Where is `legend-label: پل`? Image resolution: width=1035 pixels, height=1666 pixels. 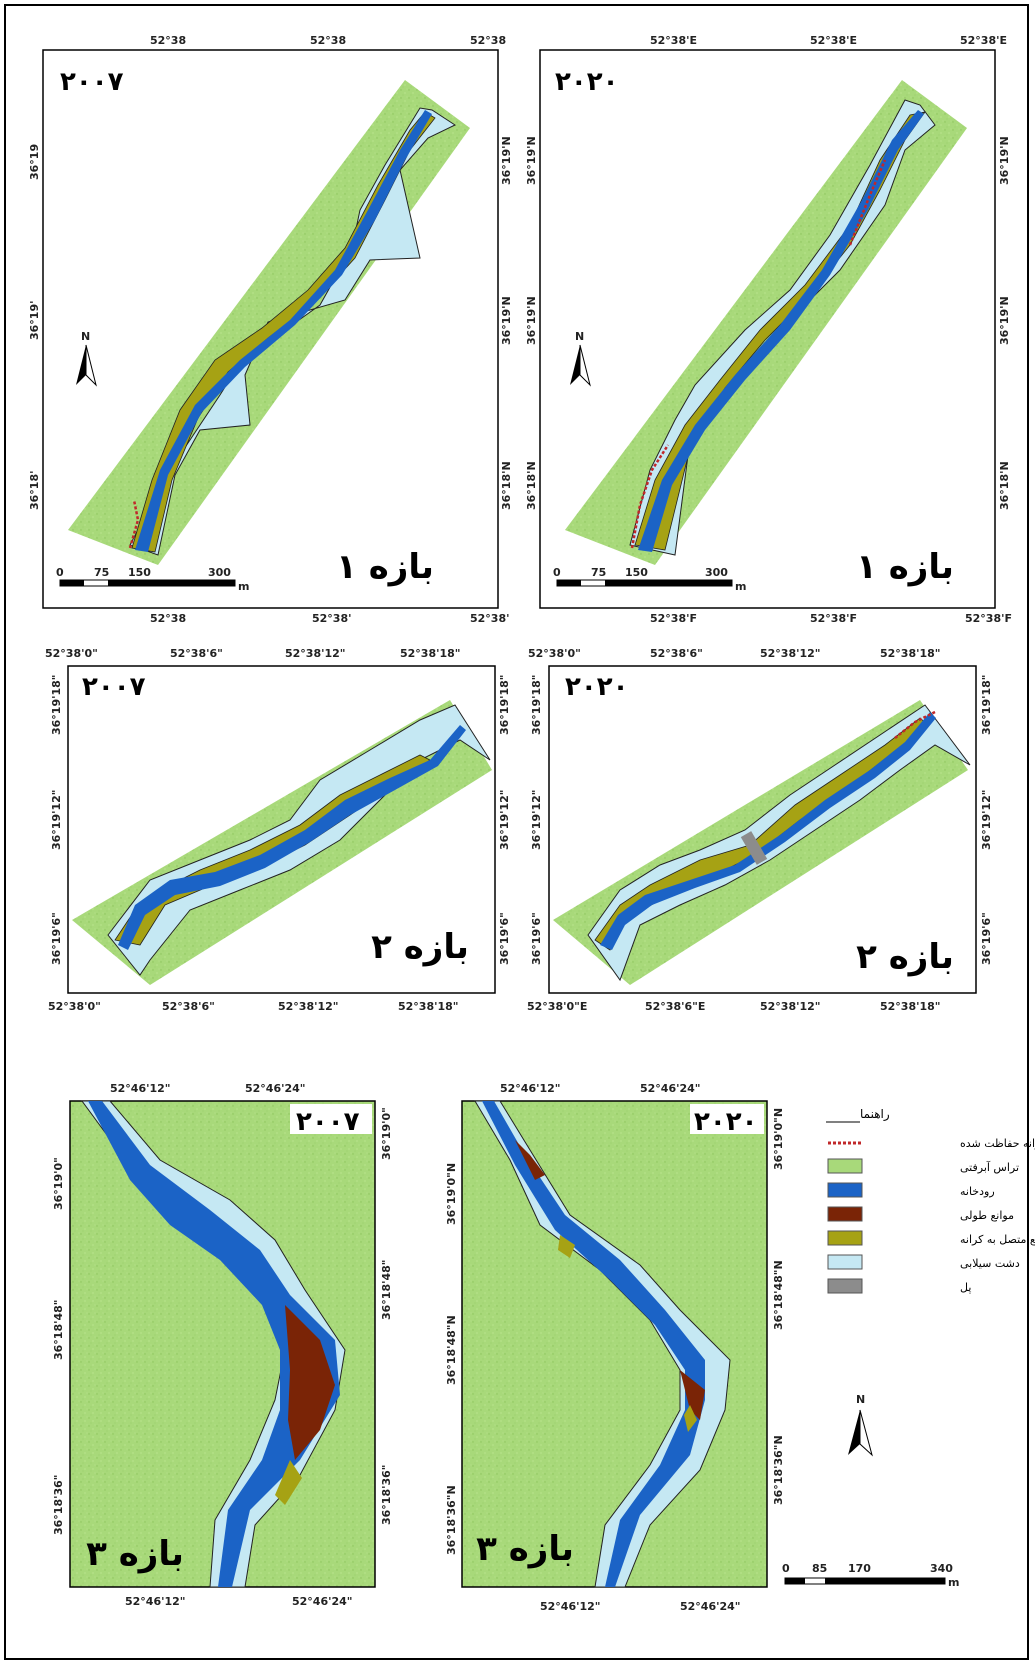
legend-label: پل is located at coordinates (965, 1287).